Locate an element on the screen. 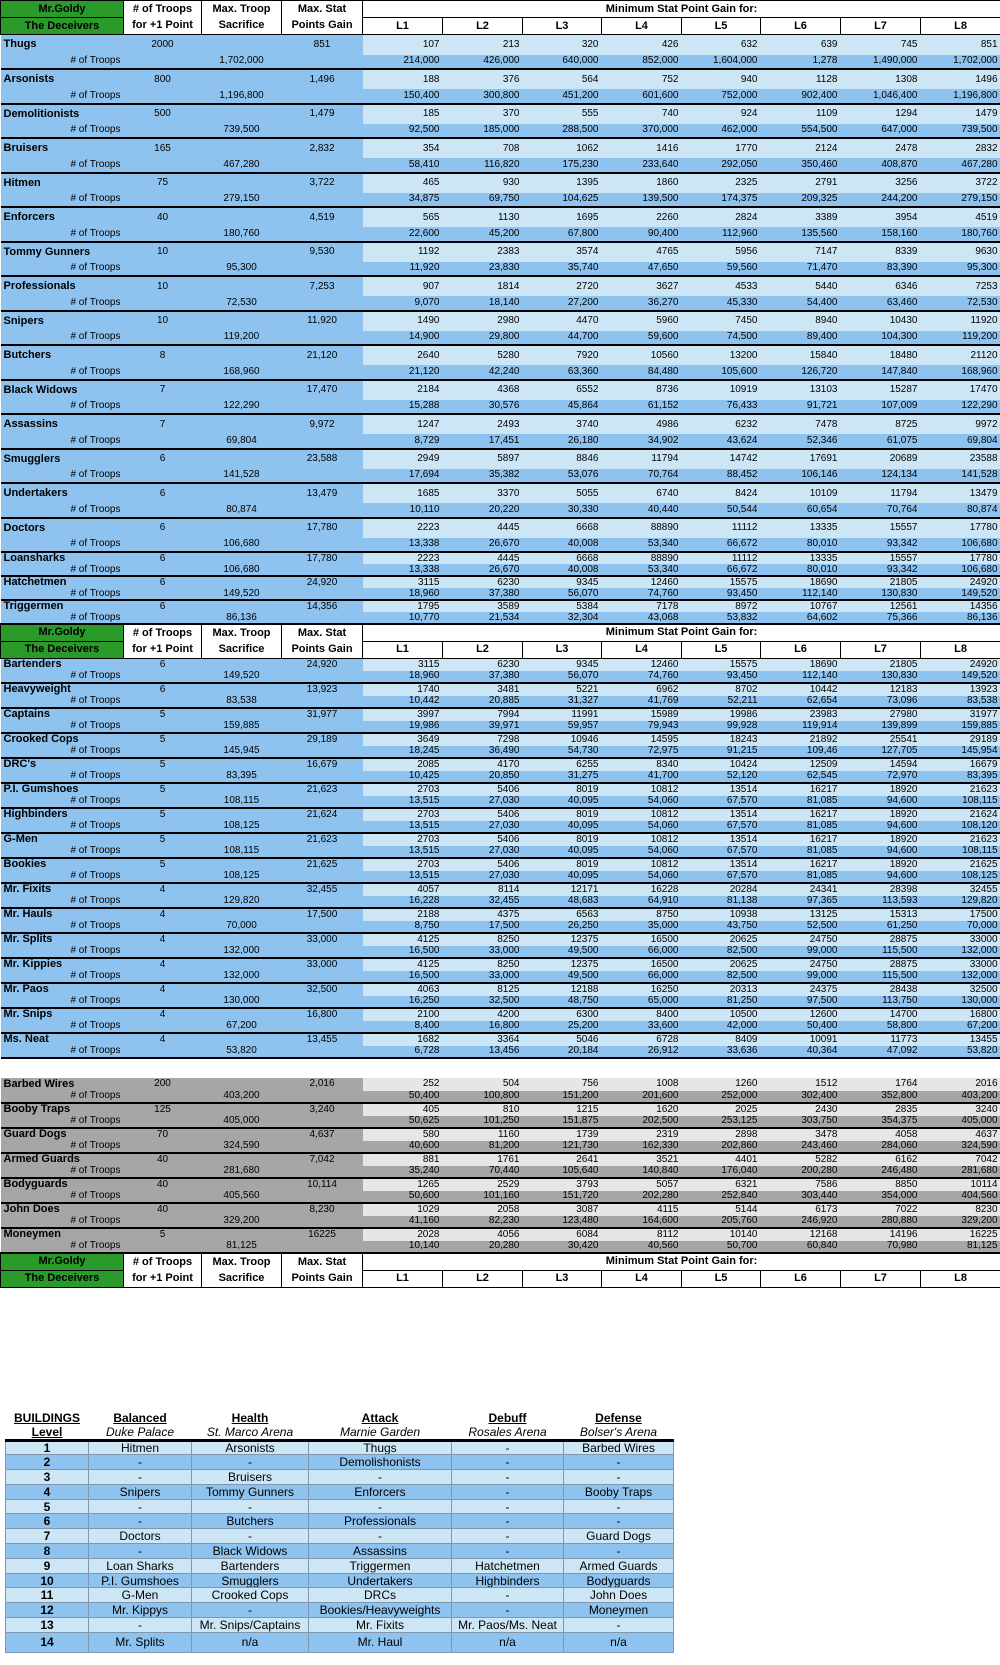 The image size is (1000, 1665). level-troops: 17,451 is located at coordinates (482, 442).